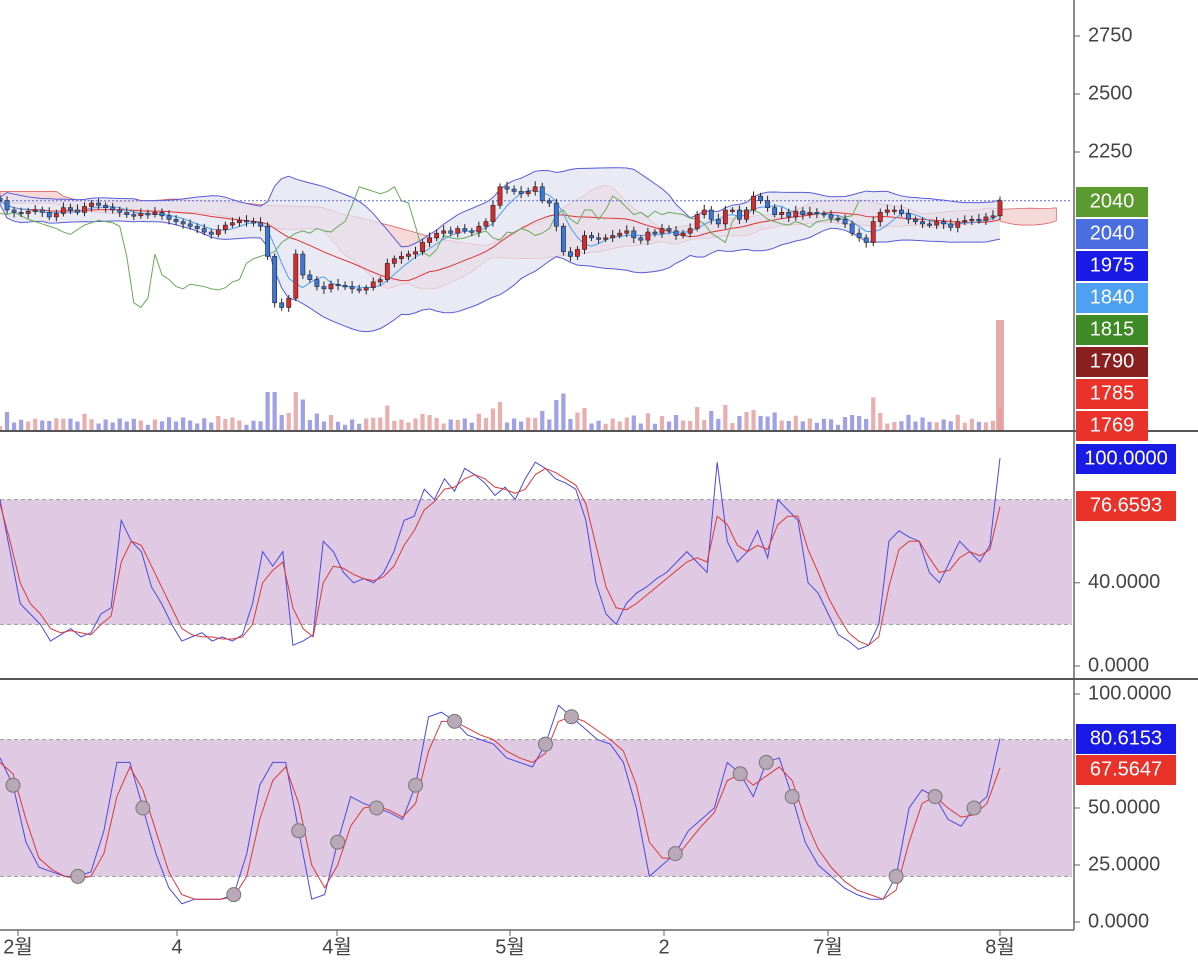 This screenshot has height=966, width=1198. What do you see at coordinates (176, 947) in the screenshot?
I see `time-tick-label: 4` at bounding box center [176, 947].